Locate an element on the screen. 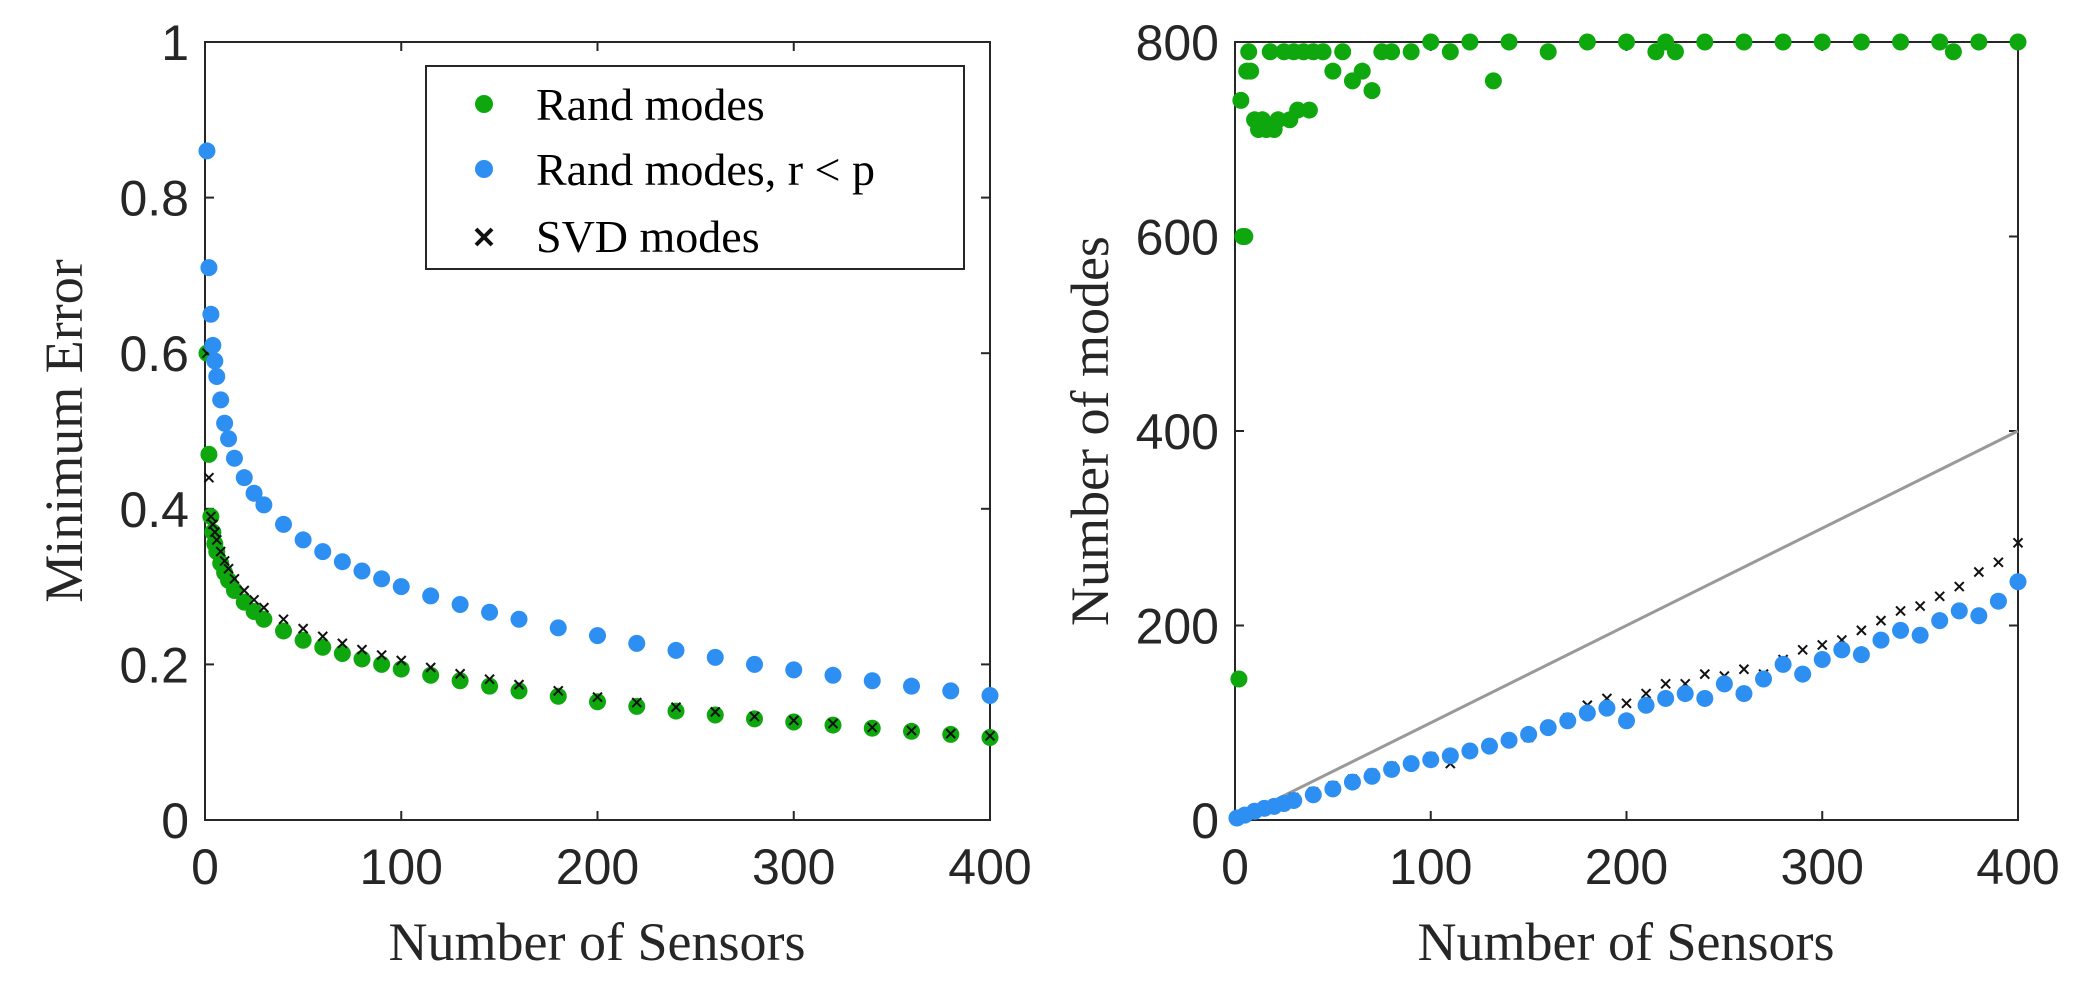 This screenshot has height=982, width=2097. left-x-tick-label: 400 is located at coordinates (989, 867).